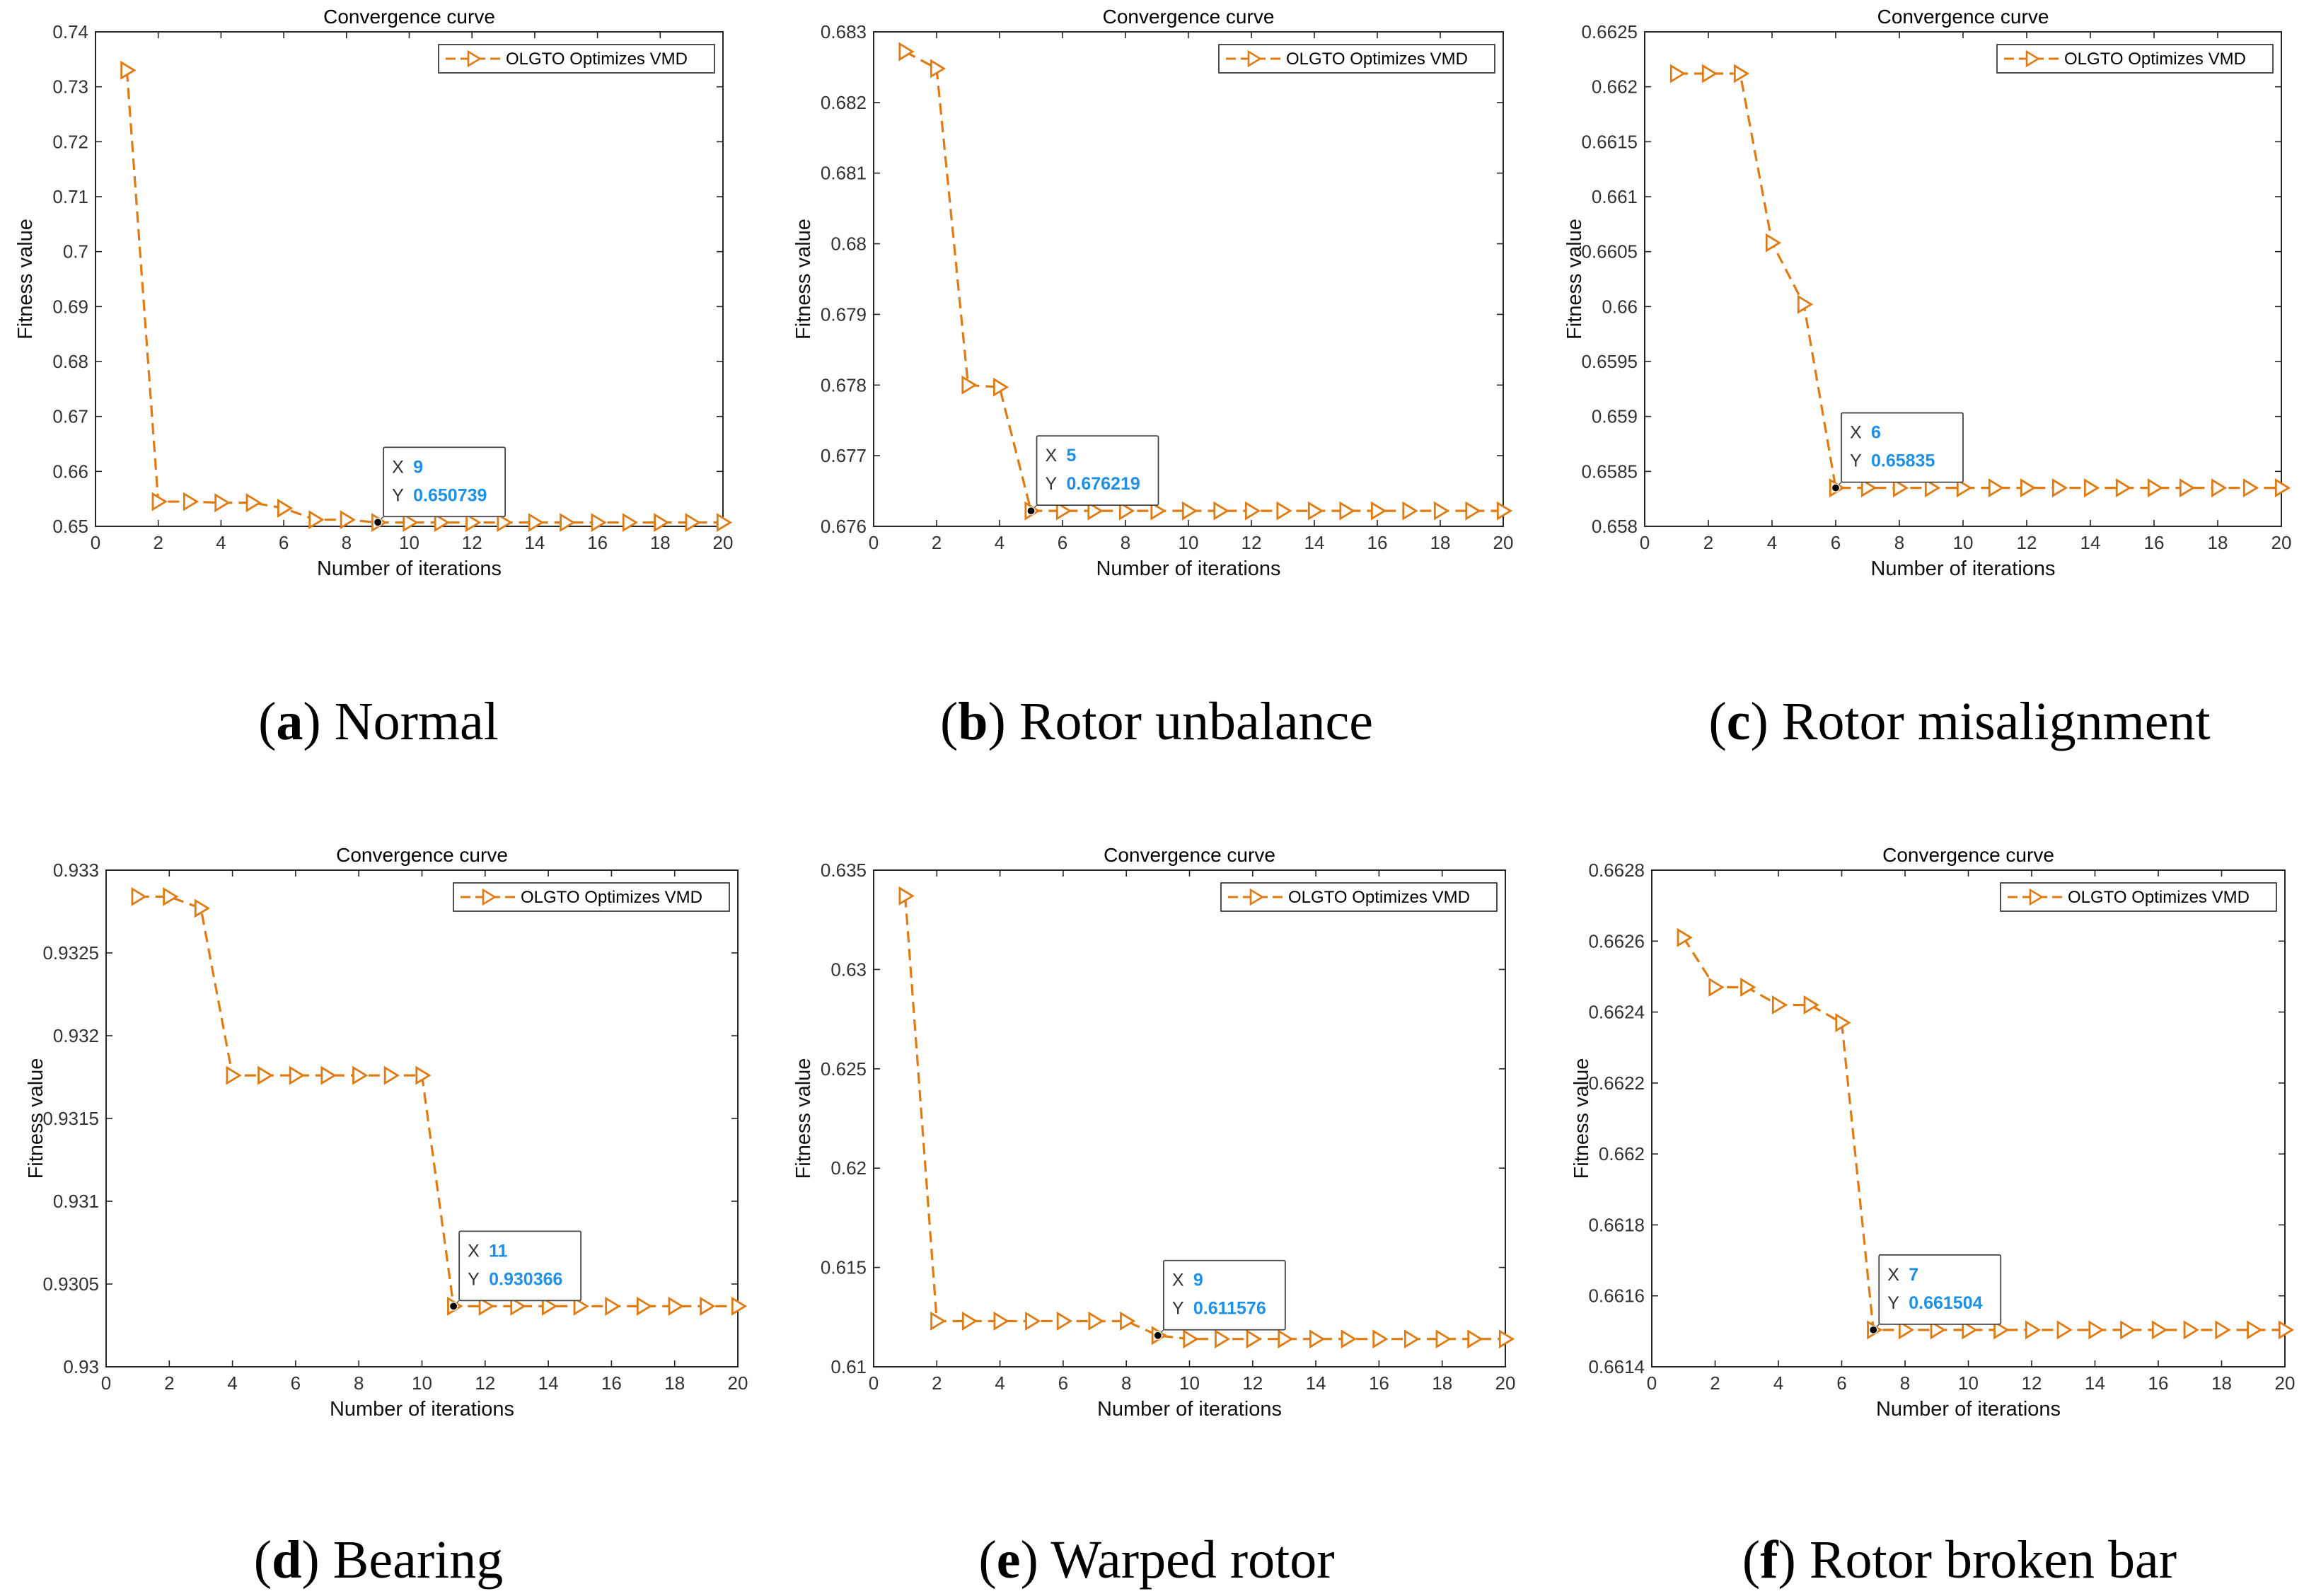  Describe the element at coordinates (849, 1168) in the screenshot. I see `y-tick-label: 0.62` at that location.